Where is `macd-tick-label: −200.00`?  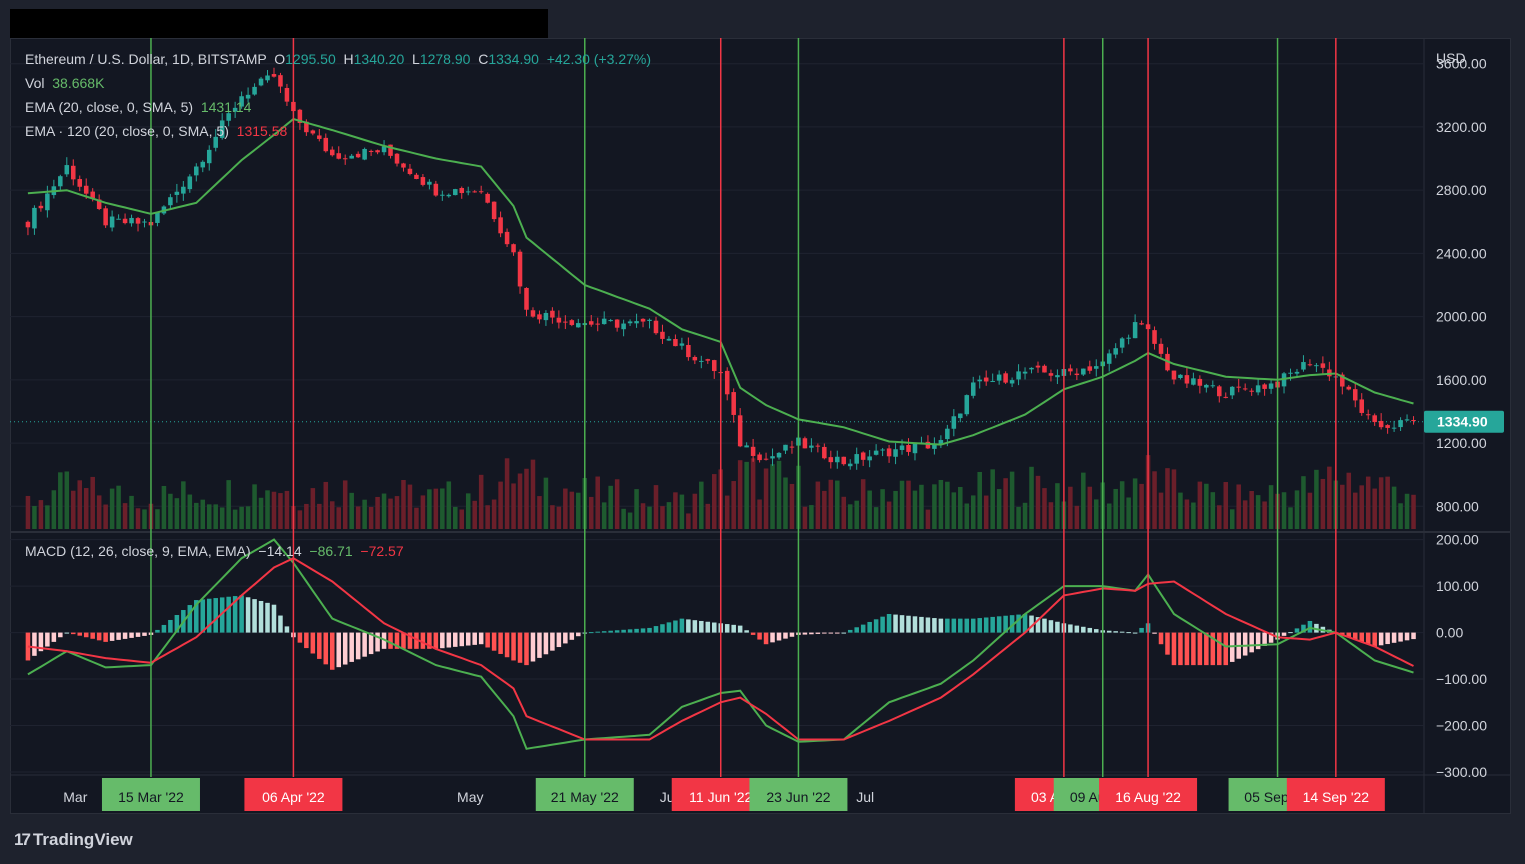 macd-tick-label: −200.00 is located at coordinates (1461, 726).